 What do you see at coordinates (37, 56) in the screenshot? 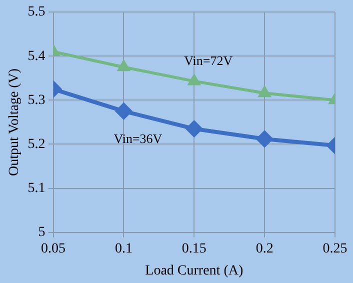
I see `y-tick-label: 5.4` at bounding box center [37, 56].